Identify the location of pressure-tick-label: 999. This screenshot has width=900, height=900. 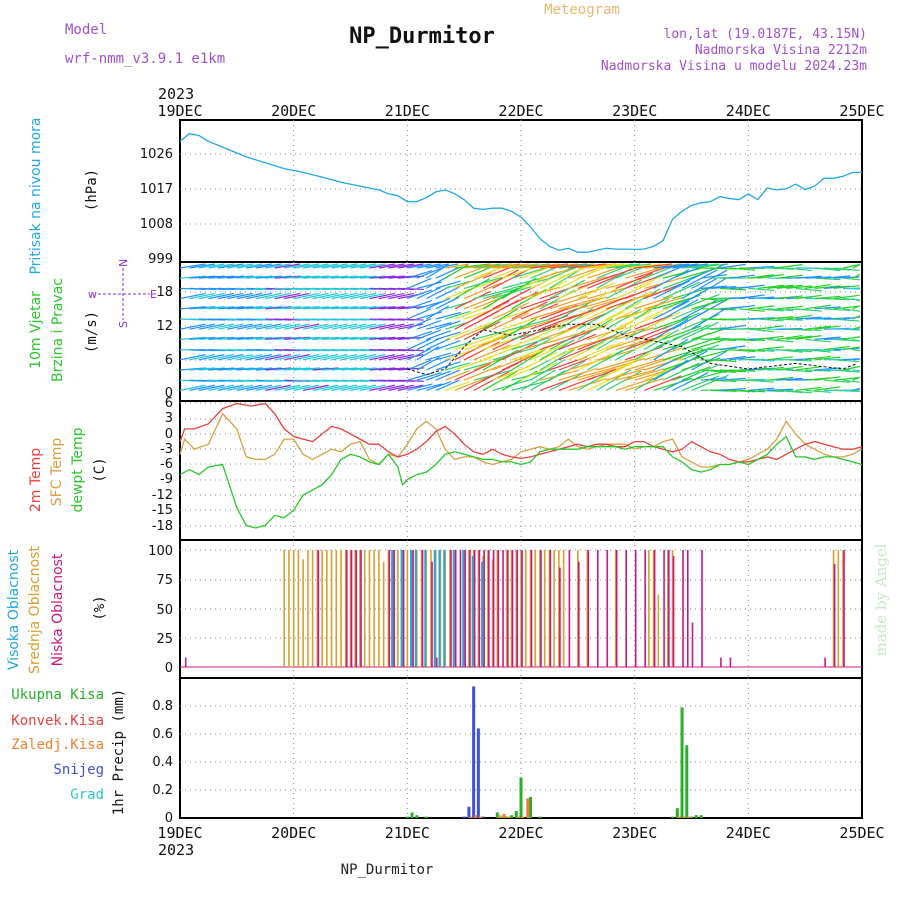
(160, 259).